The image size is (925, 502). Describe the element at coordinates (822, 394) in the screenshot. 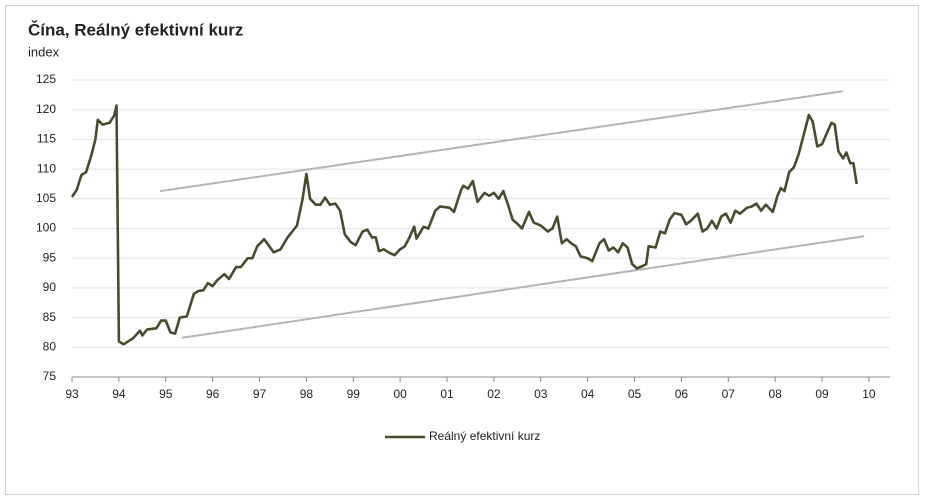

I see `x-tick-label: 09` at that location.